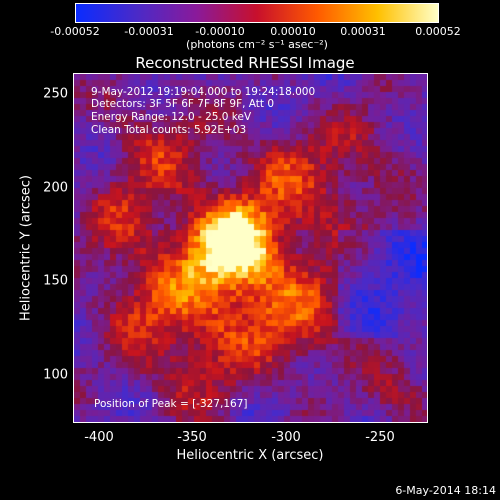 The height and width of the screenshot is (500, 500). I want to click on colorbar-units: (photons cm⁻² s⁻¹ asec⁻²), so click(257, 44).